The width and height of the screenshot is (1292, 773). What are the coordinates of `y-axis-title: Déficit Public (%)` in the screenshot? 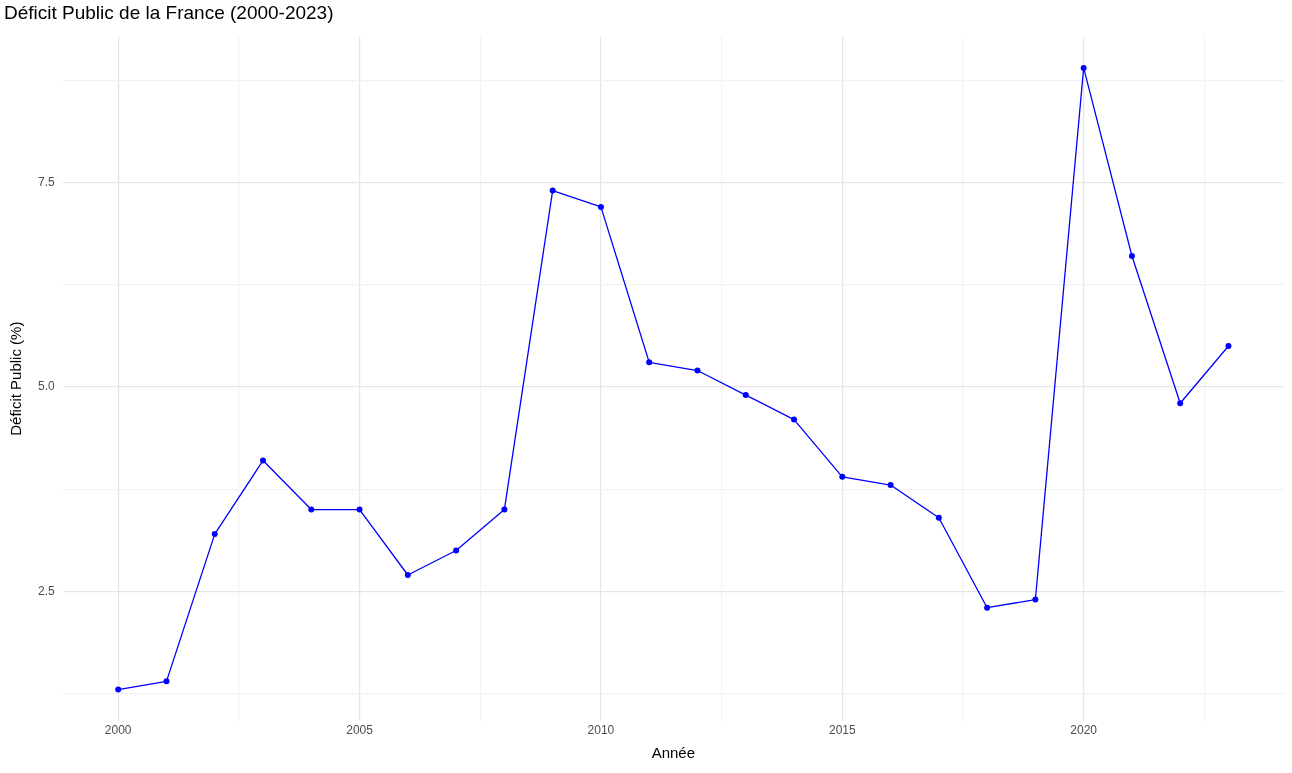 It's located at (16, 378).